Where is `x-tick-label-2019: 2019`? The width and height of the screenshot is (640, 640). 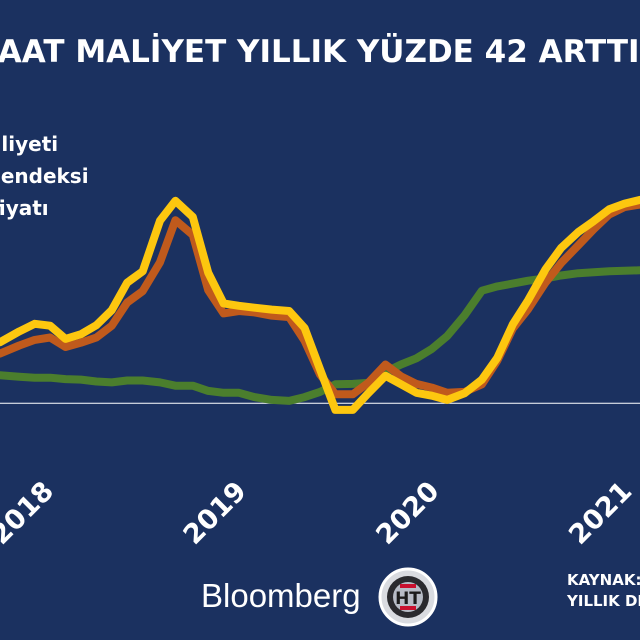 x-tick-label-2019: 2019 is located at coordinates (215, 513).